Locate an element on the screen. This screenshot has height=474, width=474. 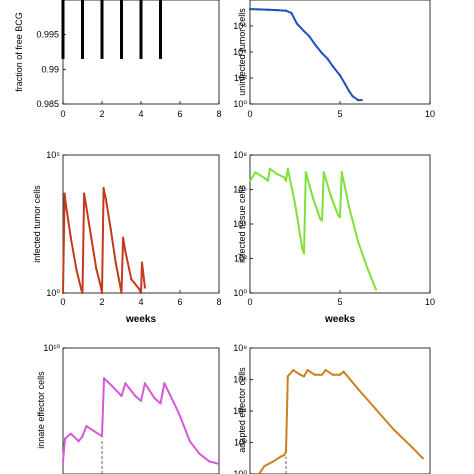
y-tick-label: 10⁸ is located at coordinates (240, 348).